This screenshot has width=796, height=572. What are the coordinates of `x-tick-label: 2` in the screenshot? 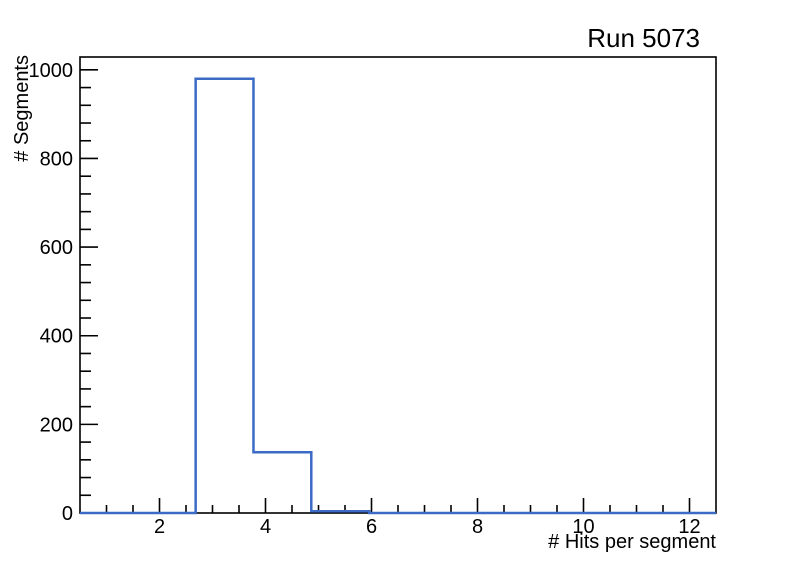 It's located at (159, 527).